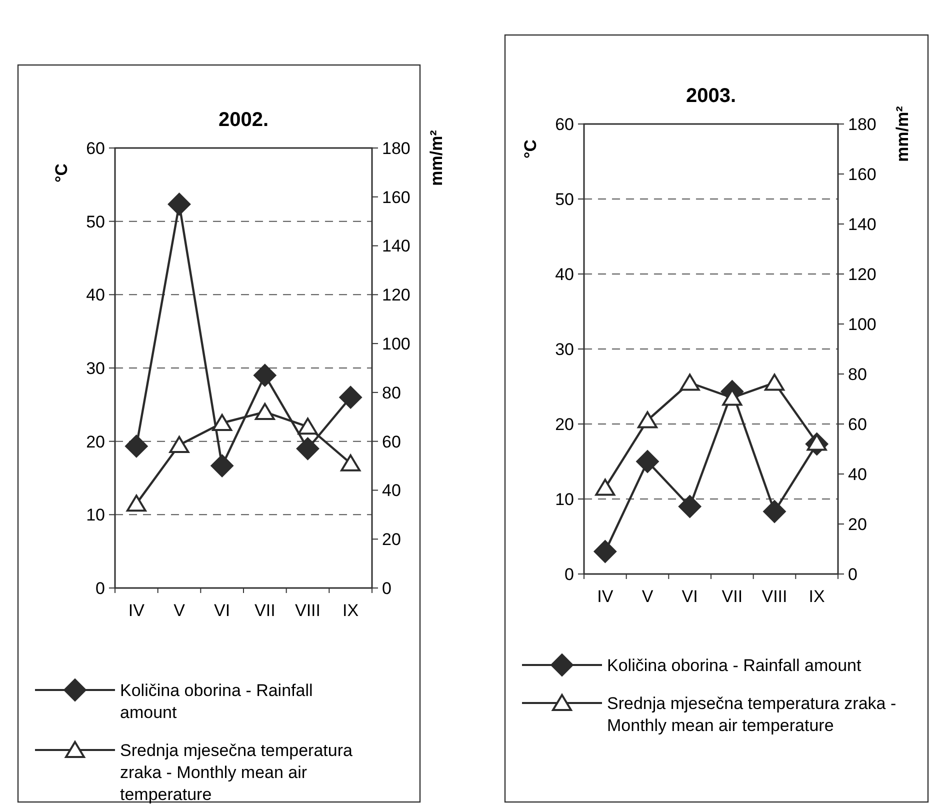 The image size is (932, 812). Describe the element at coordinates (711, 96) in the screenshot. I see `chart-title: 2003.` at that location.